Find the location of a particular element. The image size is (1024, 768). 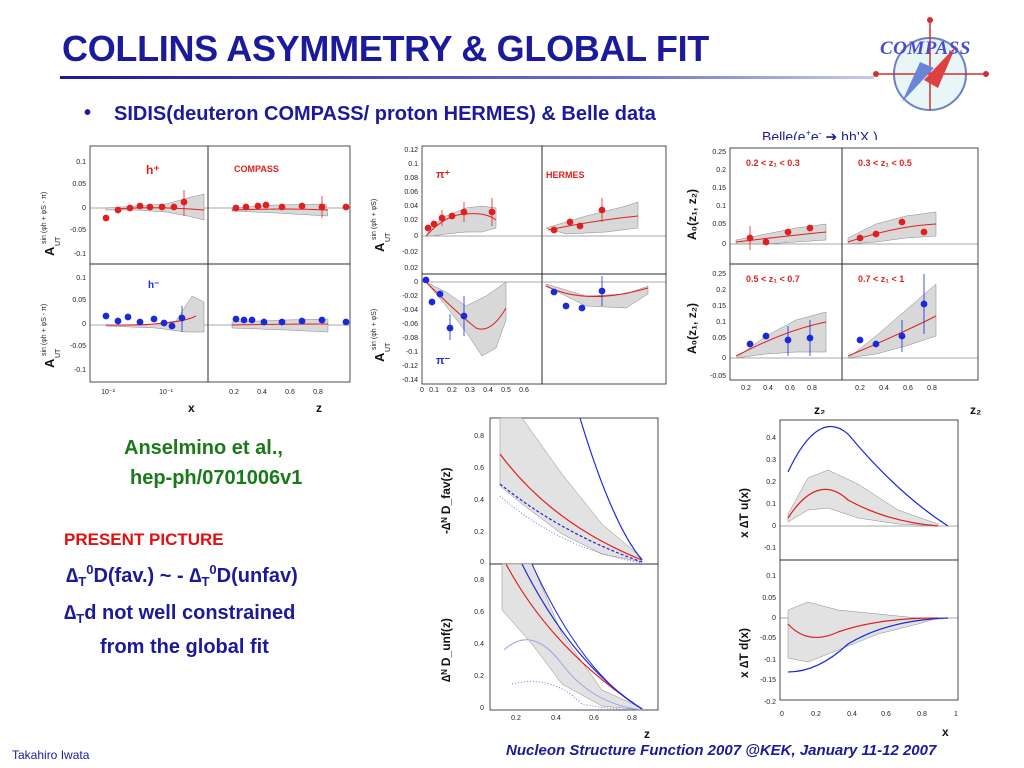

compass-logo is located at coordinates (931, 64).